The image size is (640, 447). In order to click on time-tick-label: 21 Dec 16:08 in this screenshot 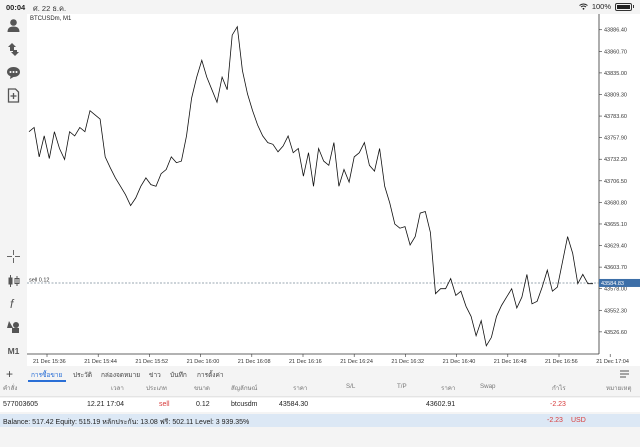, I will do `click(254, 362)`.